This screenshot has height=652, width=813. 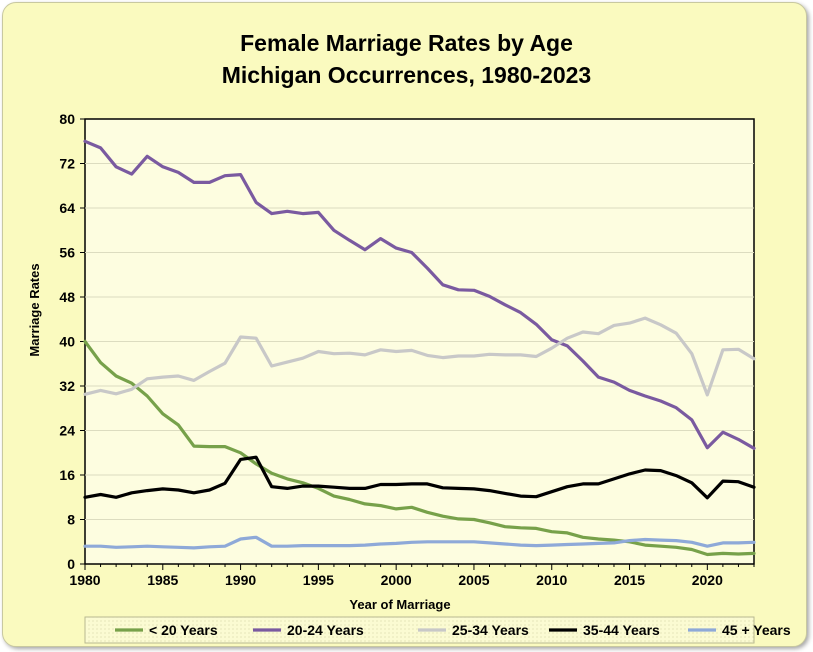 What do you see at coordinates (325, 630) in the screenshot?
I see `legend-entry: 20-24 Years` at bounding box center [325, 630].